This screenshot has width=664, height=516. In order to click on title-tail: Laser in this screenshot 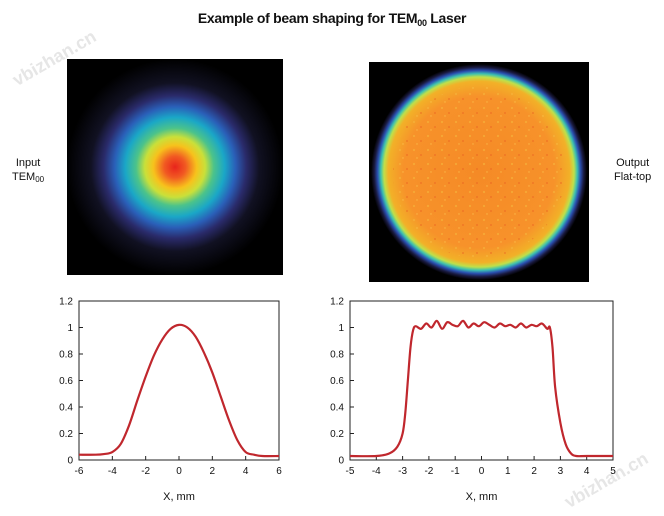, I will do `click(446, 18)`.